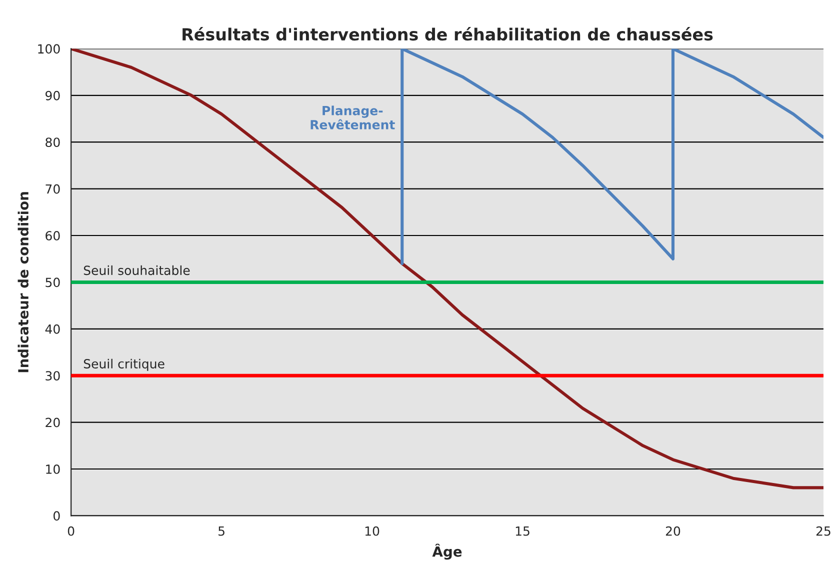 Image resolution: width=836 pixels, height=573 pixels. Describe the element at coordinates (447, 552) in the screenshot. I see `x-axis-title: Âge` at that location.